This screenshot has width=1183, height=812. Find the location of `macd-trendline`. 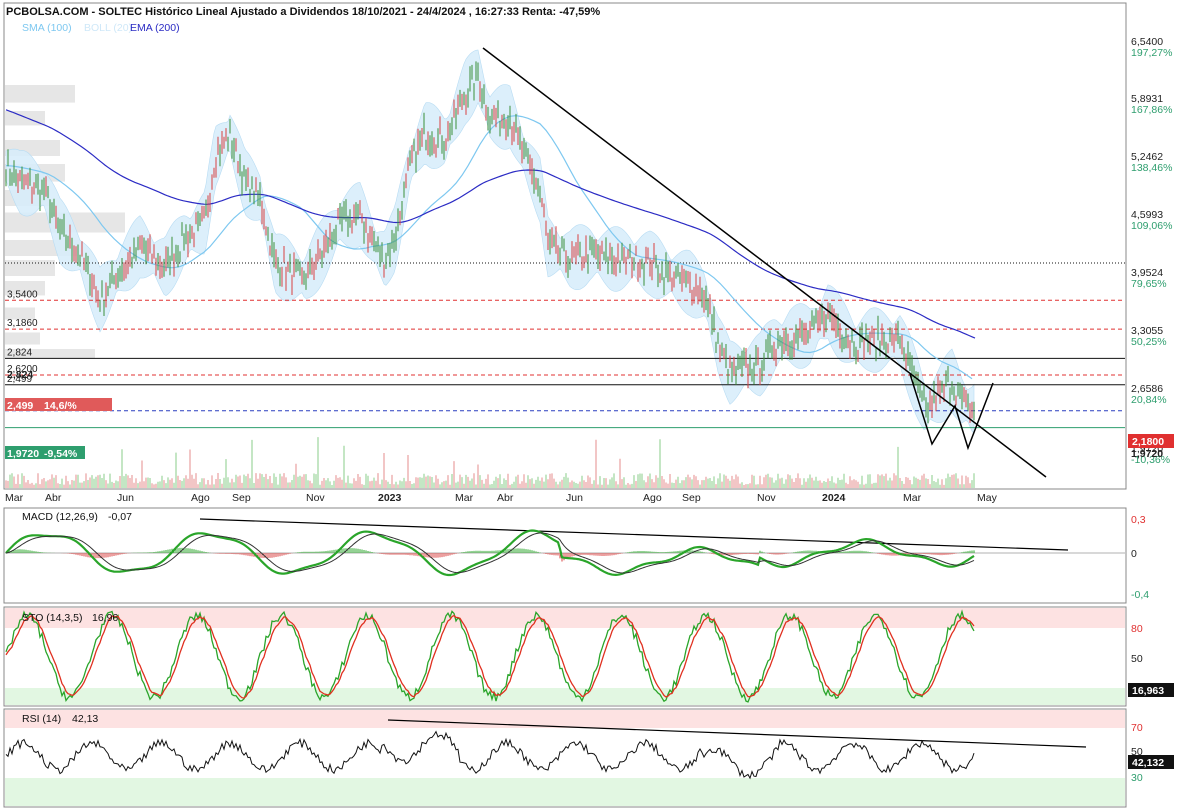

macd-trendline is located at coordinates (634, 534).